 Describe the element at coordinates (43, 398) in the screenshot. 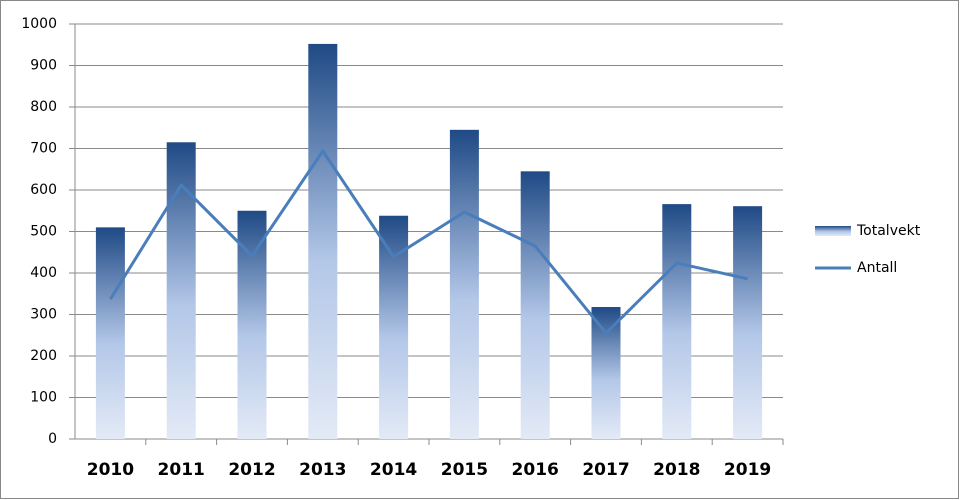

I see `y-tick-label: 100` at that location.